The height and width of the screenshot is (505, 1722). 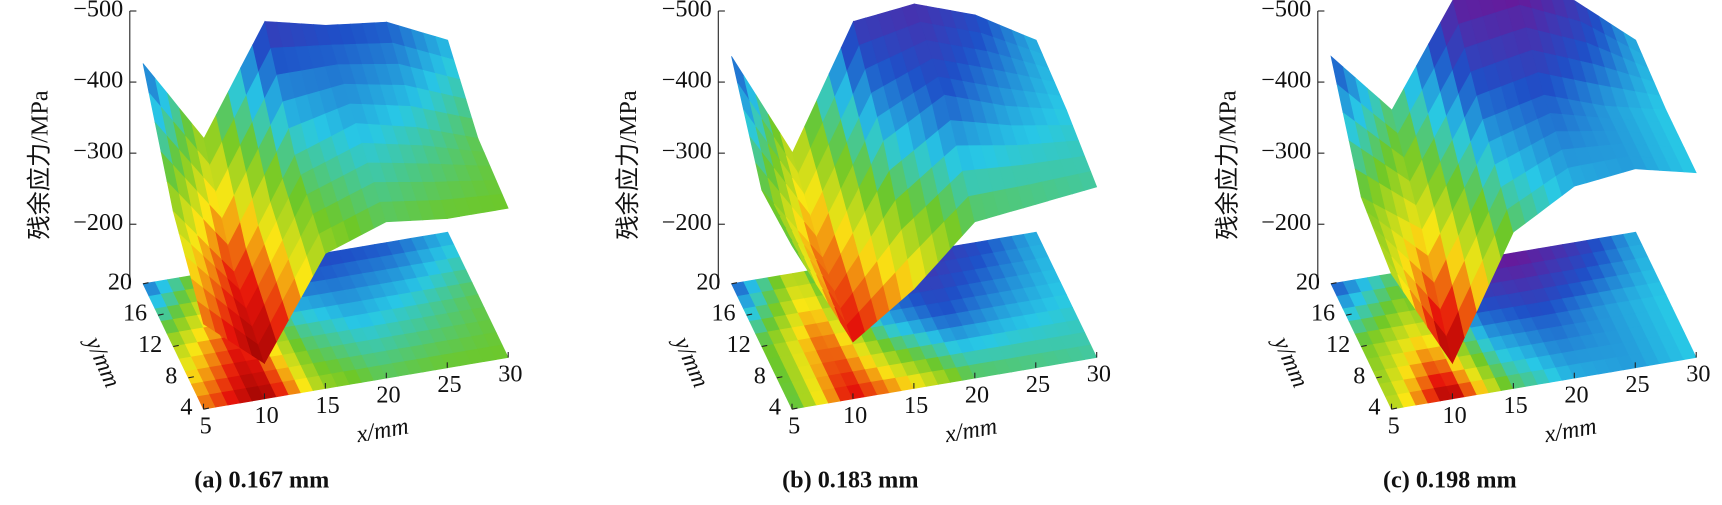 What do you see at coordinates (1286, 11) in the screenshot?
I see `z-tick-label: −500` at bounding box center [1286, 11].